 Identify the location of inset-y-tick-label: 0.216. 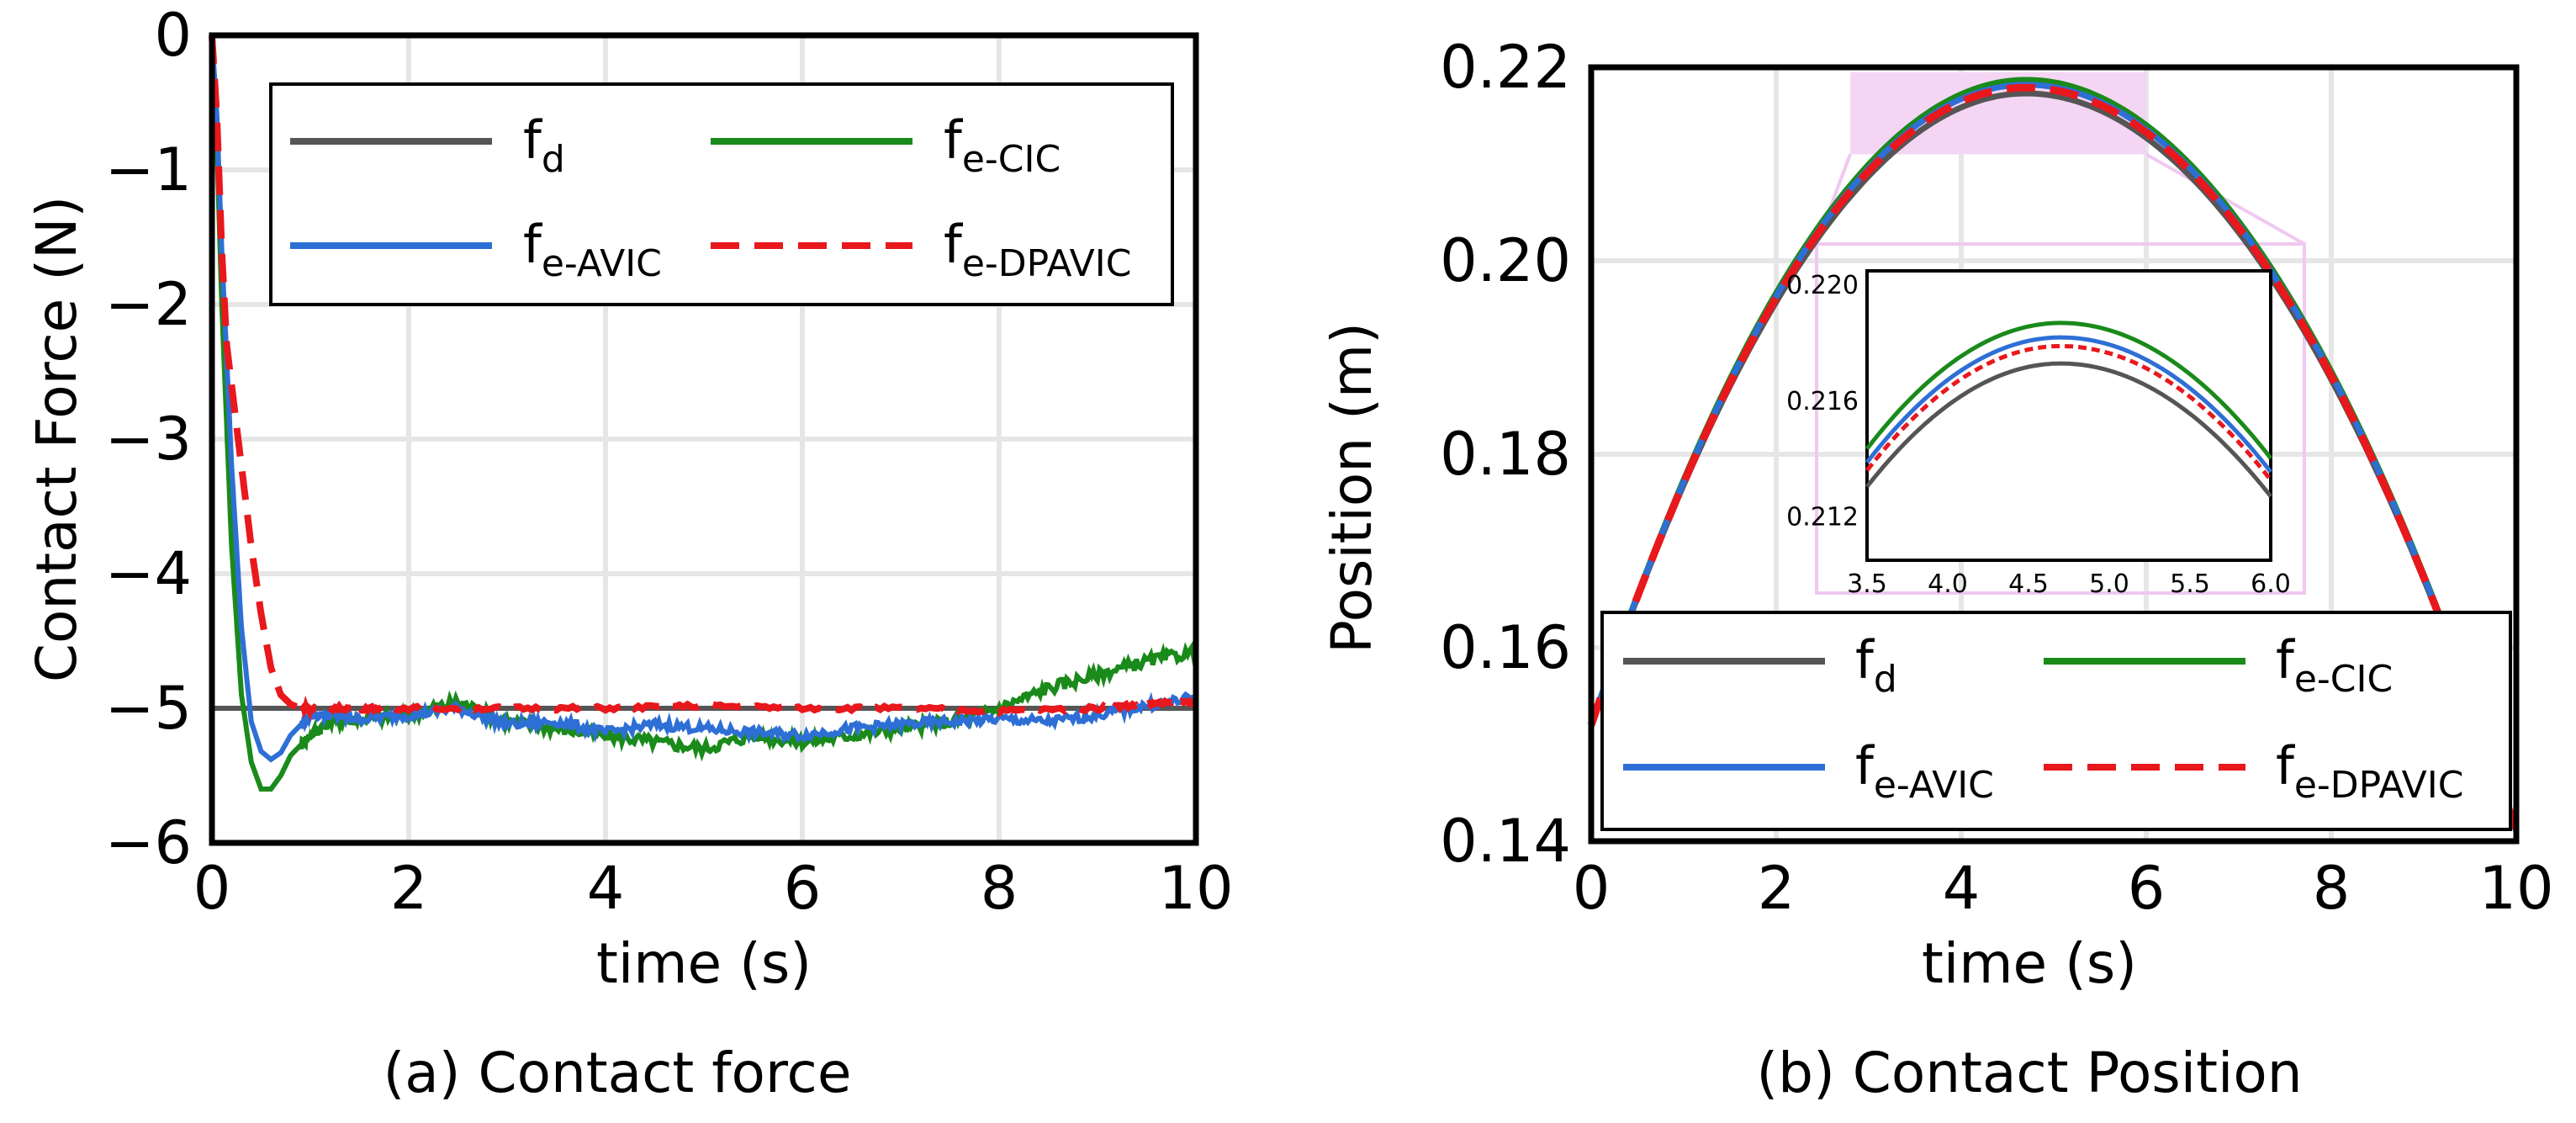
(1822, 401).